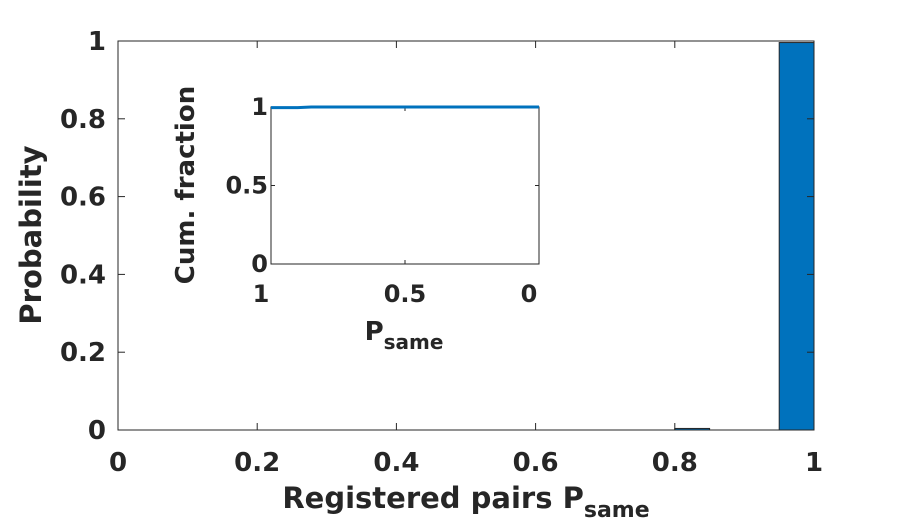 This screenshot has height=531, width=900. Describe the element at coordinates (405, 185) in the screenshot. I see `inset-axes-box` at that location.